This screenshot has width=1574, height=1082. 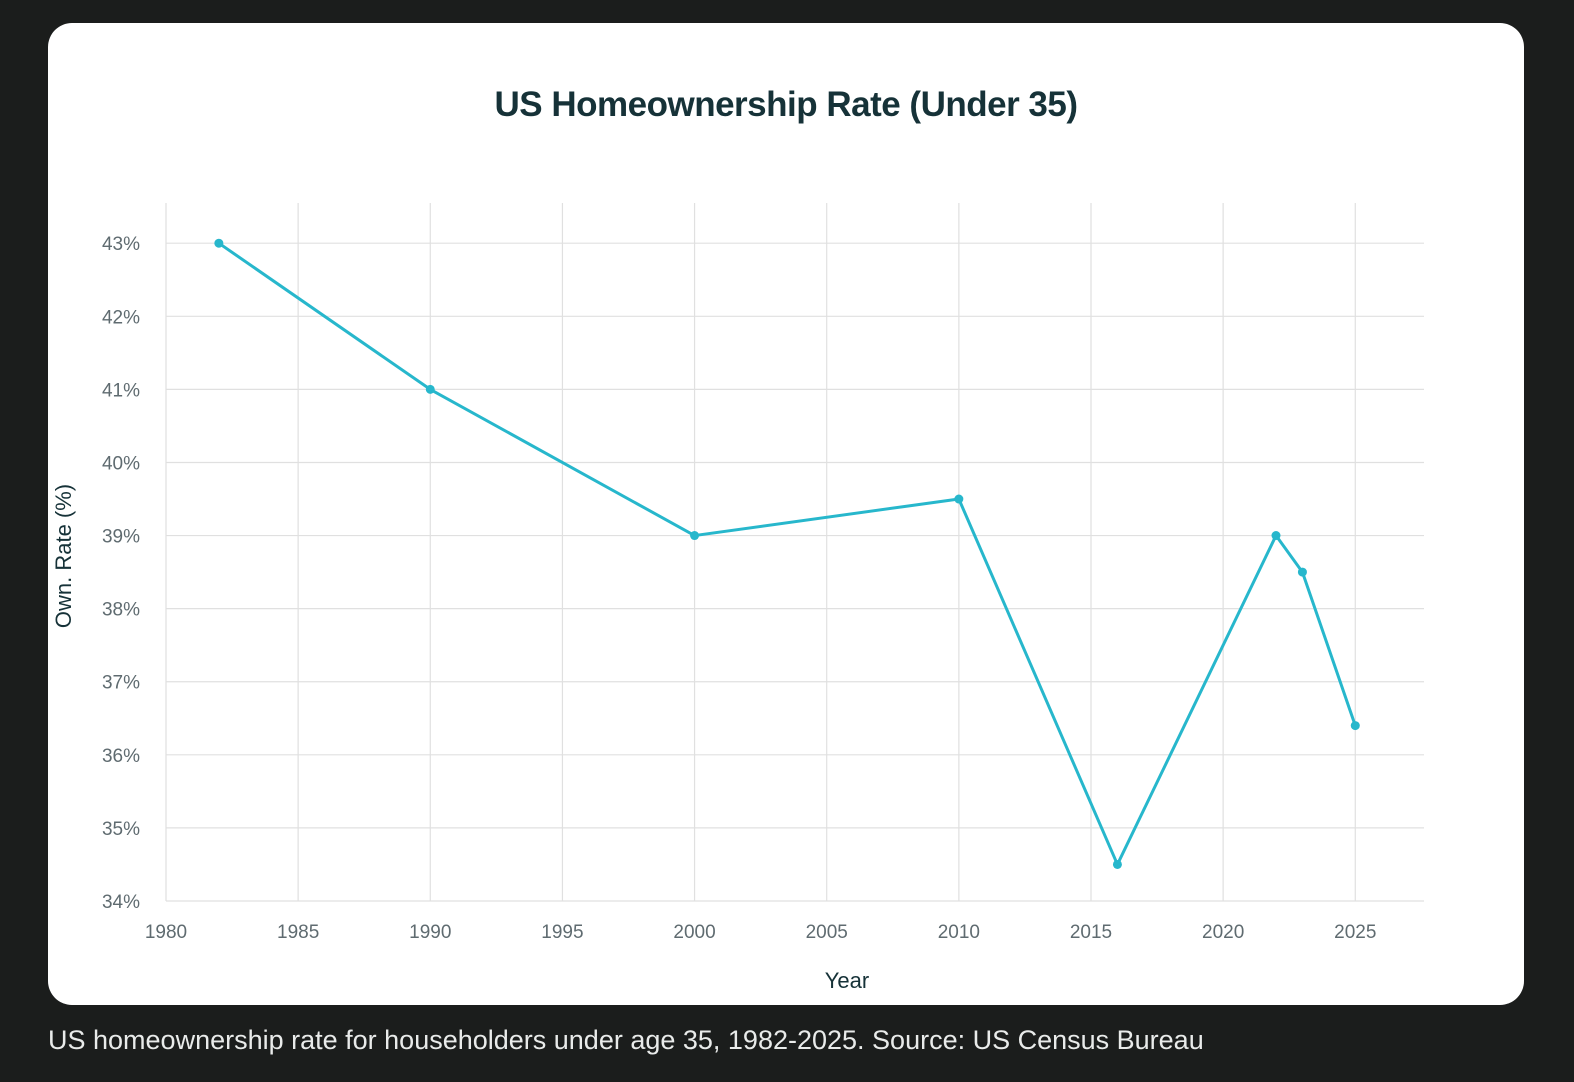 What do you see at coordinates (121, 390) in the screenshot?
I see `y-tick-label: 41%` at bounding box center [121, 390].